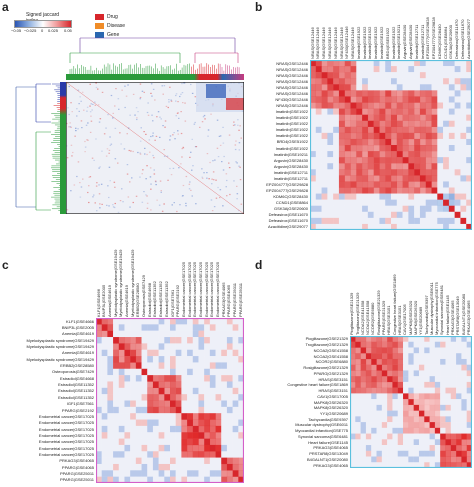  Describe the element at coordinates (352, 313) in the screenshot. I see `column-label: Pioglitazone|GSE21329` at that location.